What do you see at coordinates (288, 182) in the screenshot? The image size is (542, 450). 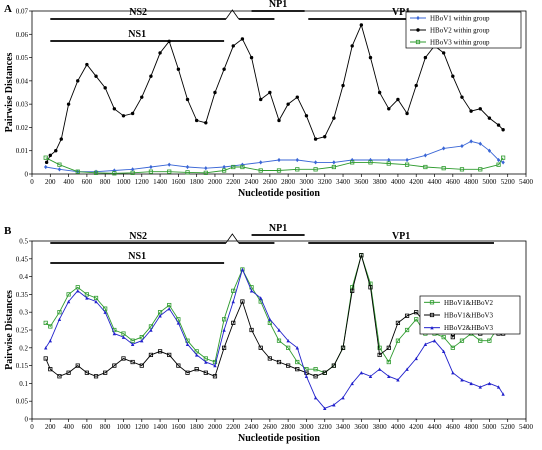 I see `x-tick-label: 2800` at bounding box center [288, 182].